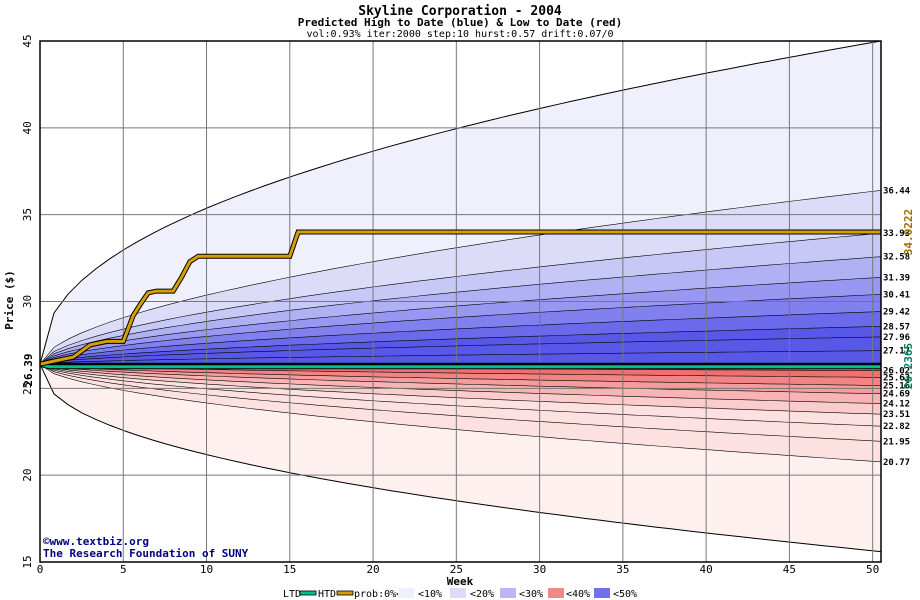 The height and width of the screenshot is (600, 920). Describe the element at coordinates (872, 569) in the screenshot. I see `x-tick-label: 50` at that location.